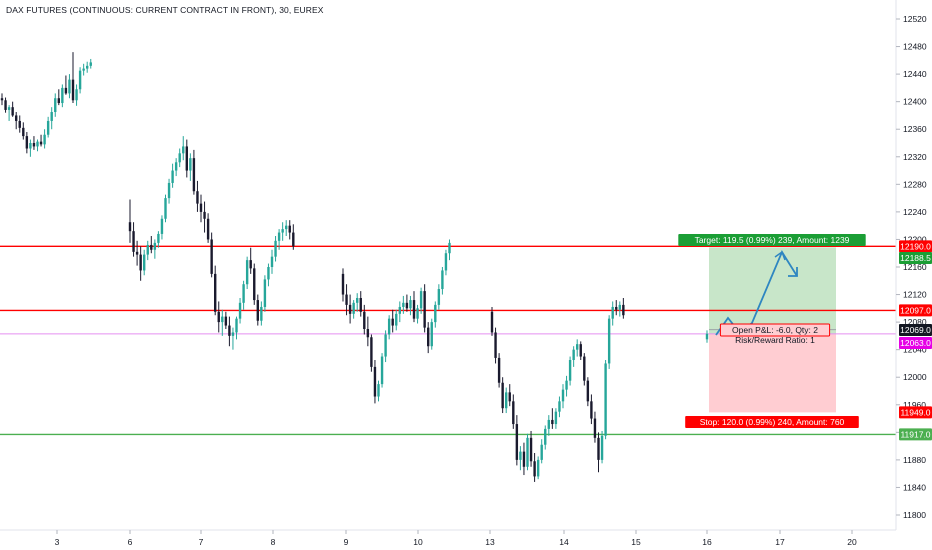 This screenshot has width=932, height=550. Describe the element at coordinates (772, 373) in the screenshot. I see `loss-zone` at that location.